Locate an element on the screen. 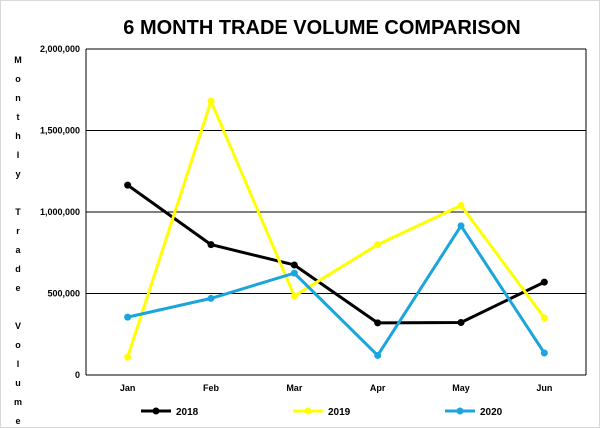 This screenshot has width=600, height=428. y-tick-label: 2,000,000 is located at coordinates (60, 49).